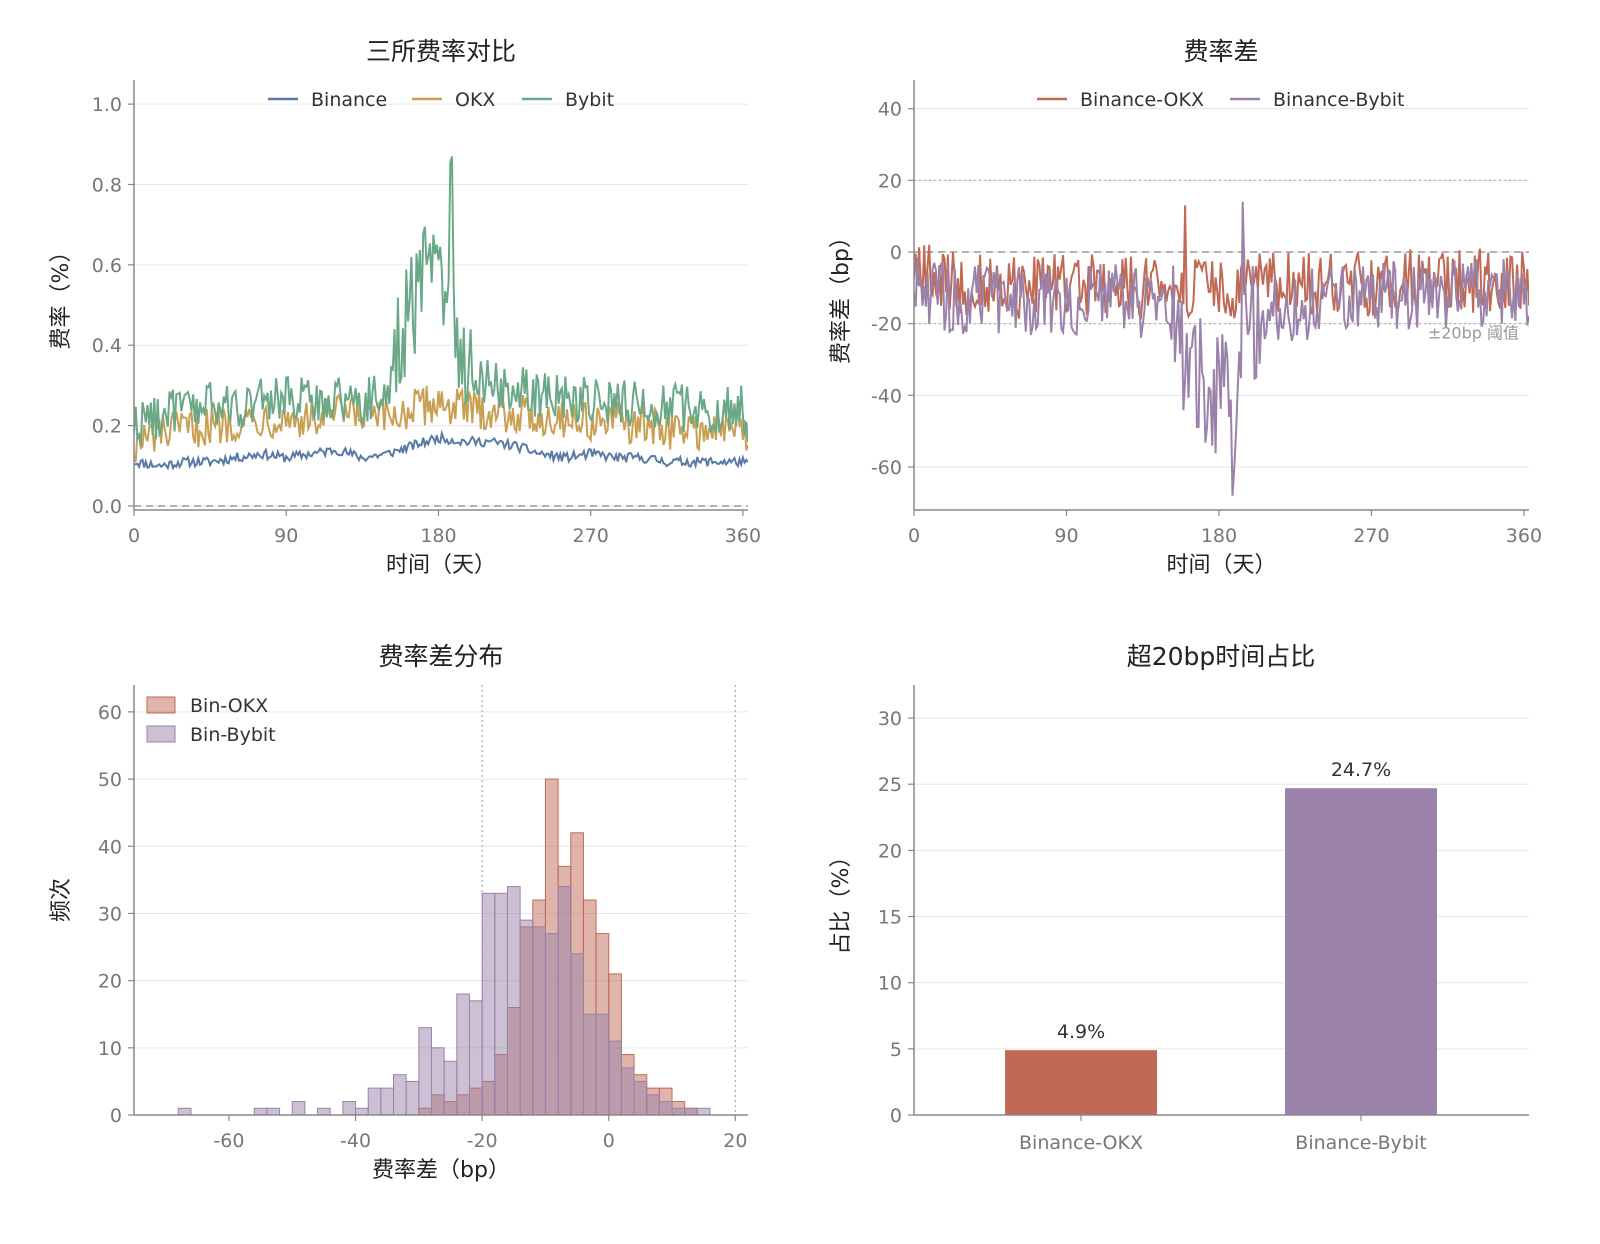 This screenshot has height=1244, width=1600. I want to click on y-tick-label: -60, so click(886, 468).